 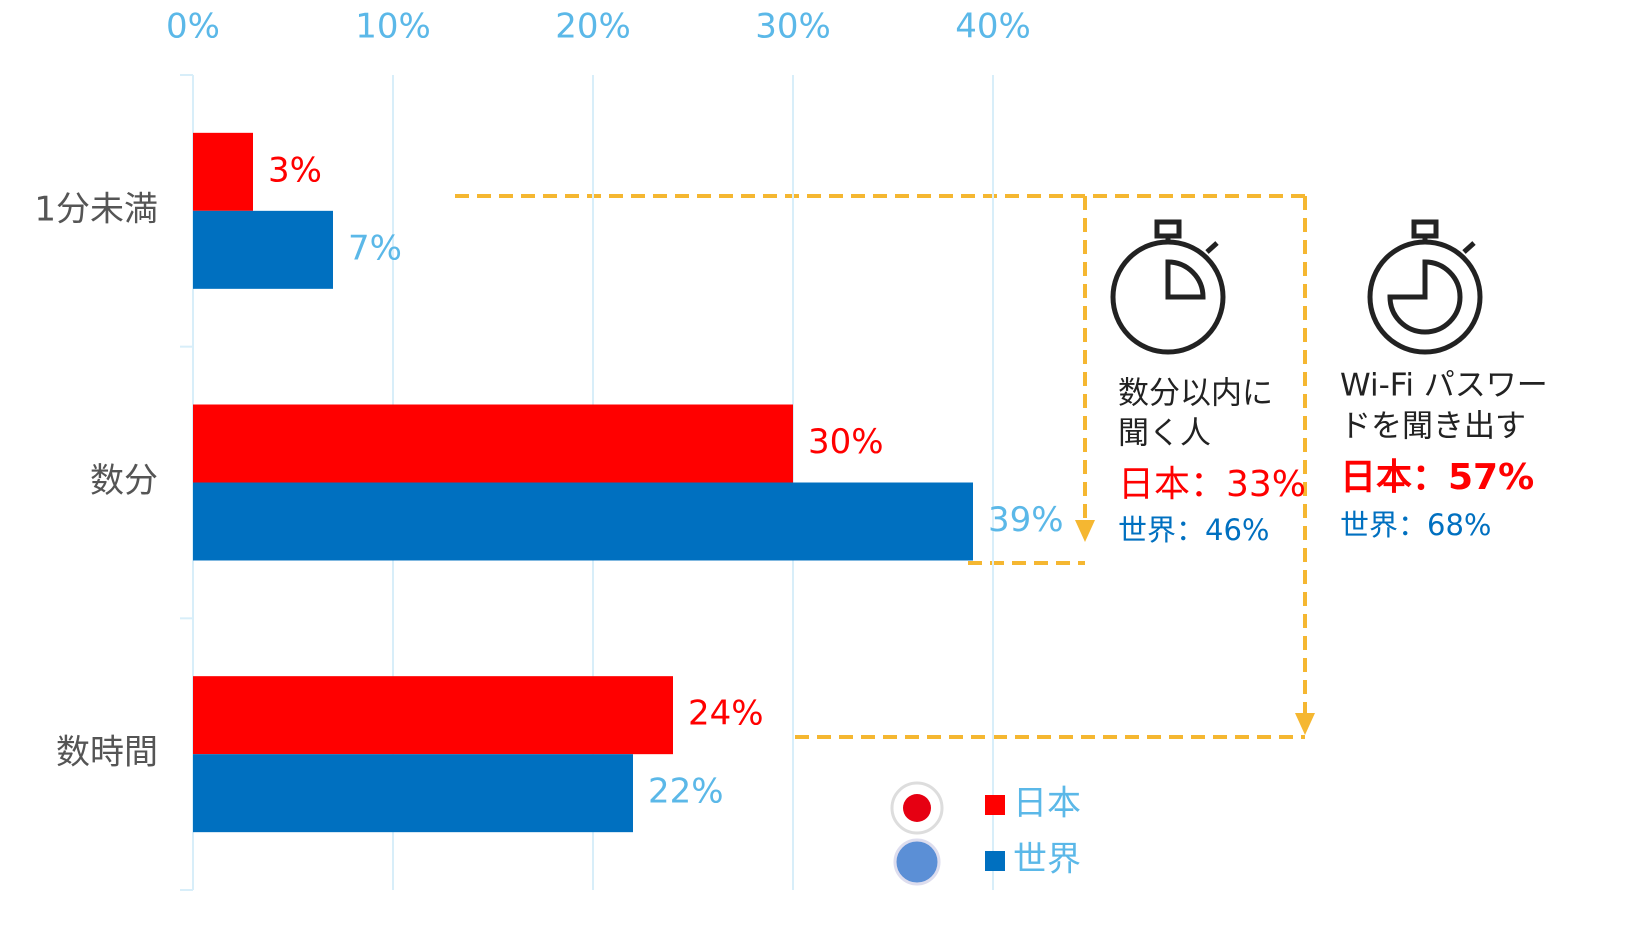 I want to click on data-label: 30%, so click(x=846, y=442).